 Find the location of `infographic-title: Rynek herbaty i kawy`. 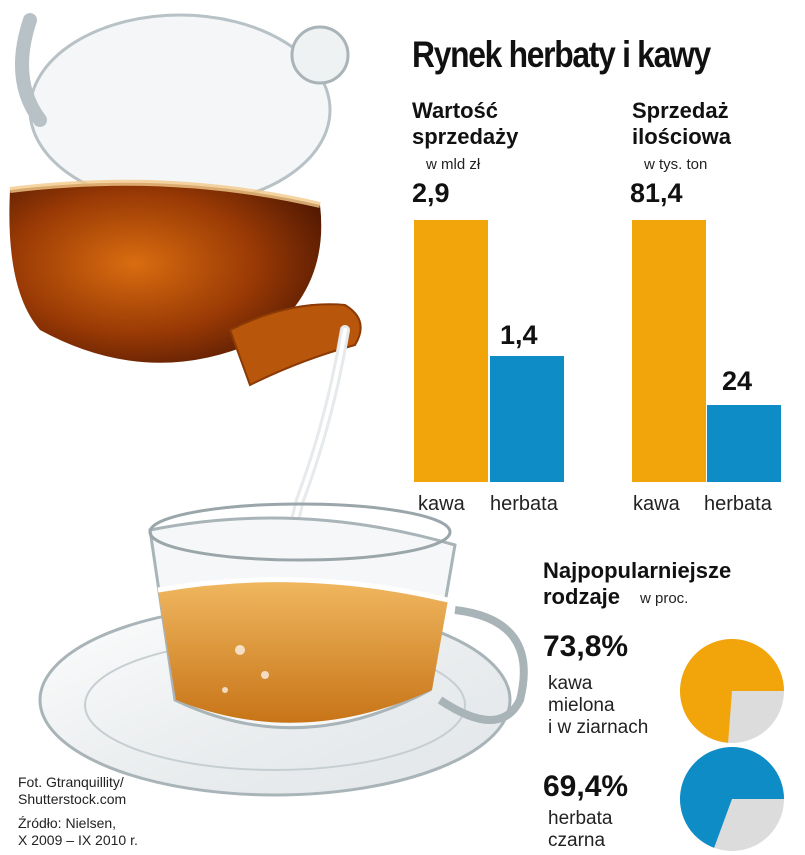

infographic-title: Rynek herbaty i kawy is located at coordinates (561, 54).